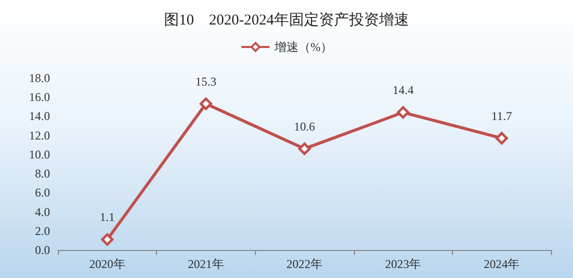 The height and width of the screenshot is (278, 573). Describe the element at coordinates (304, 126) in the screenshot. I see `data-label: 10.6` at that location.